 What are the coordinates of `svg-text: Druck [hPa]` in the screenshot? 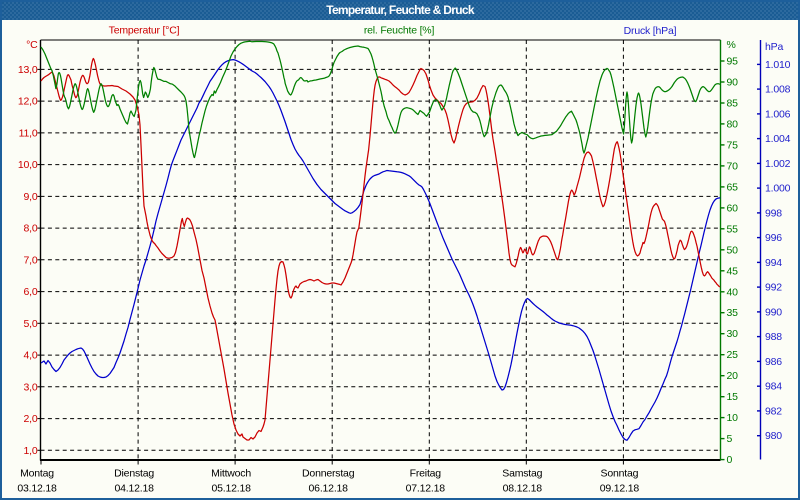 It's located at (650, 31).